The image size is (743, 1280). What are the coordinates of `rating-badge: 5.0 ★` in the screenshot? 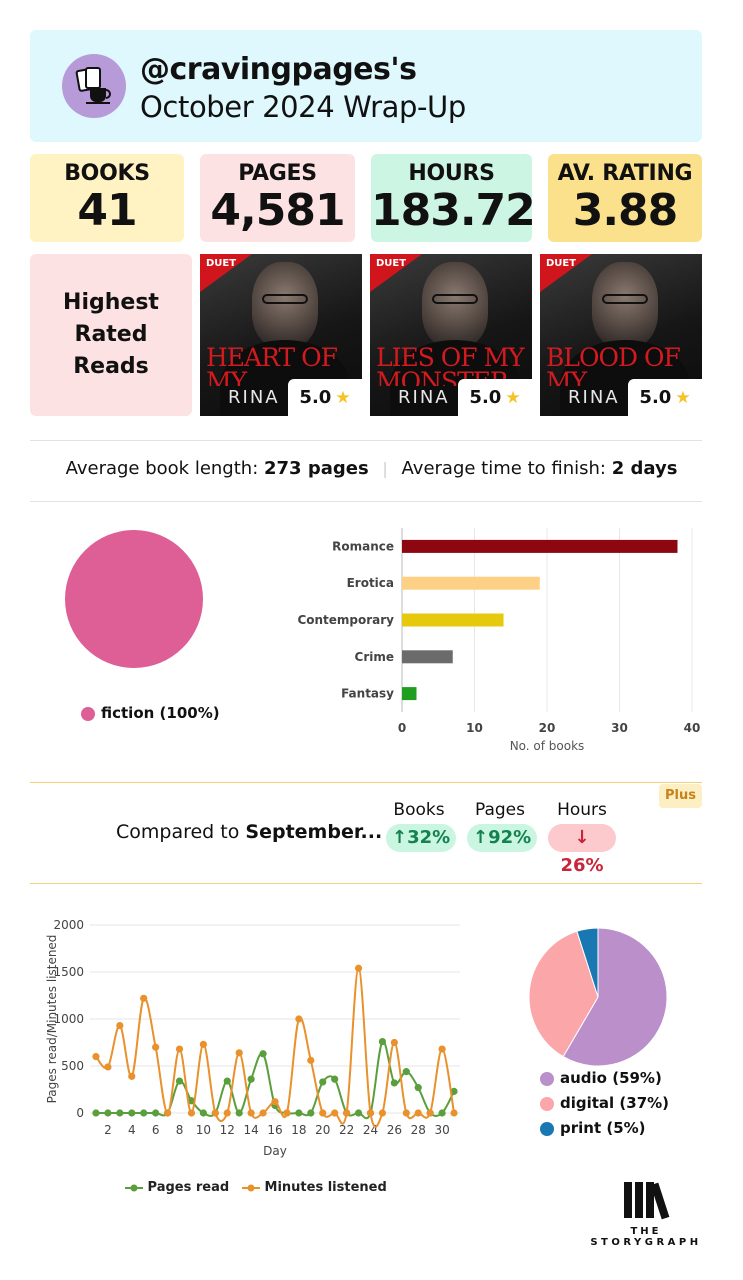 It's located at (495, 397).